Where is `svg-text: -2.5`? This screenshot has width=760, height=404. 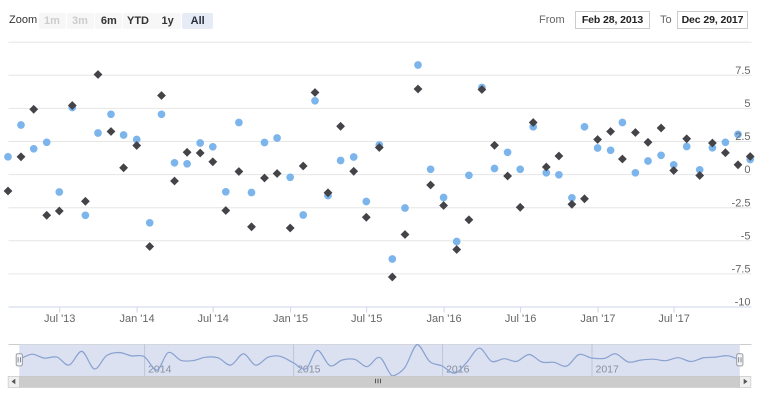 svg-text: -2.5 is located at coordinates (741, 203).